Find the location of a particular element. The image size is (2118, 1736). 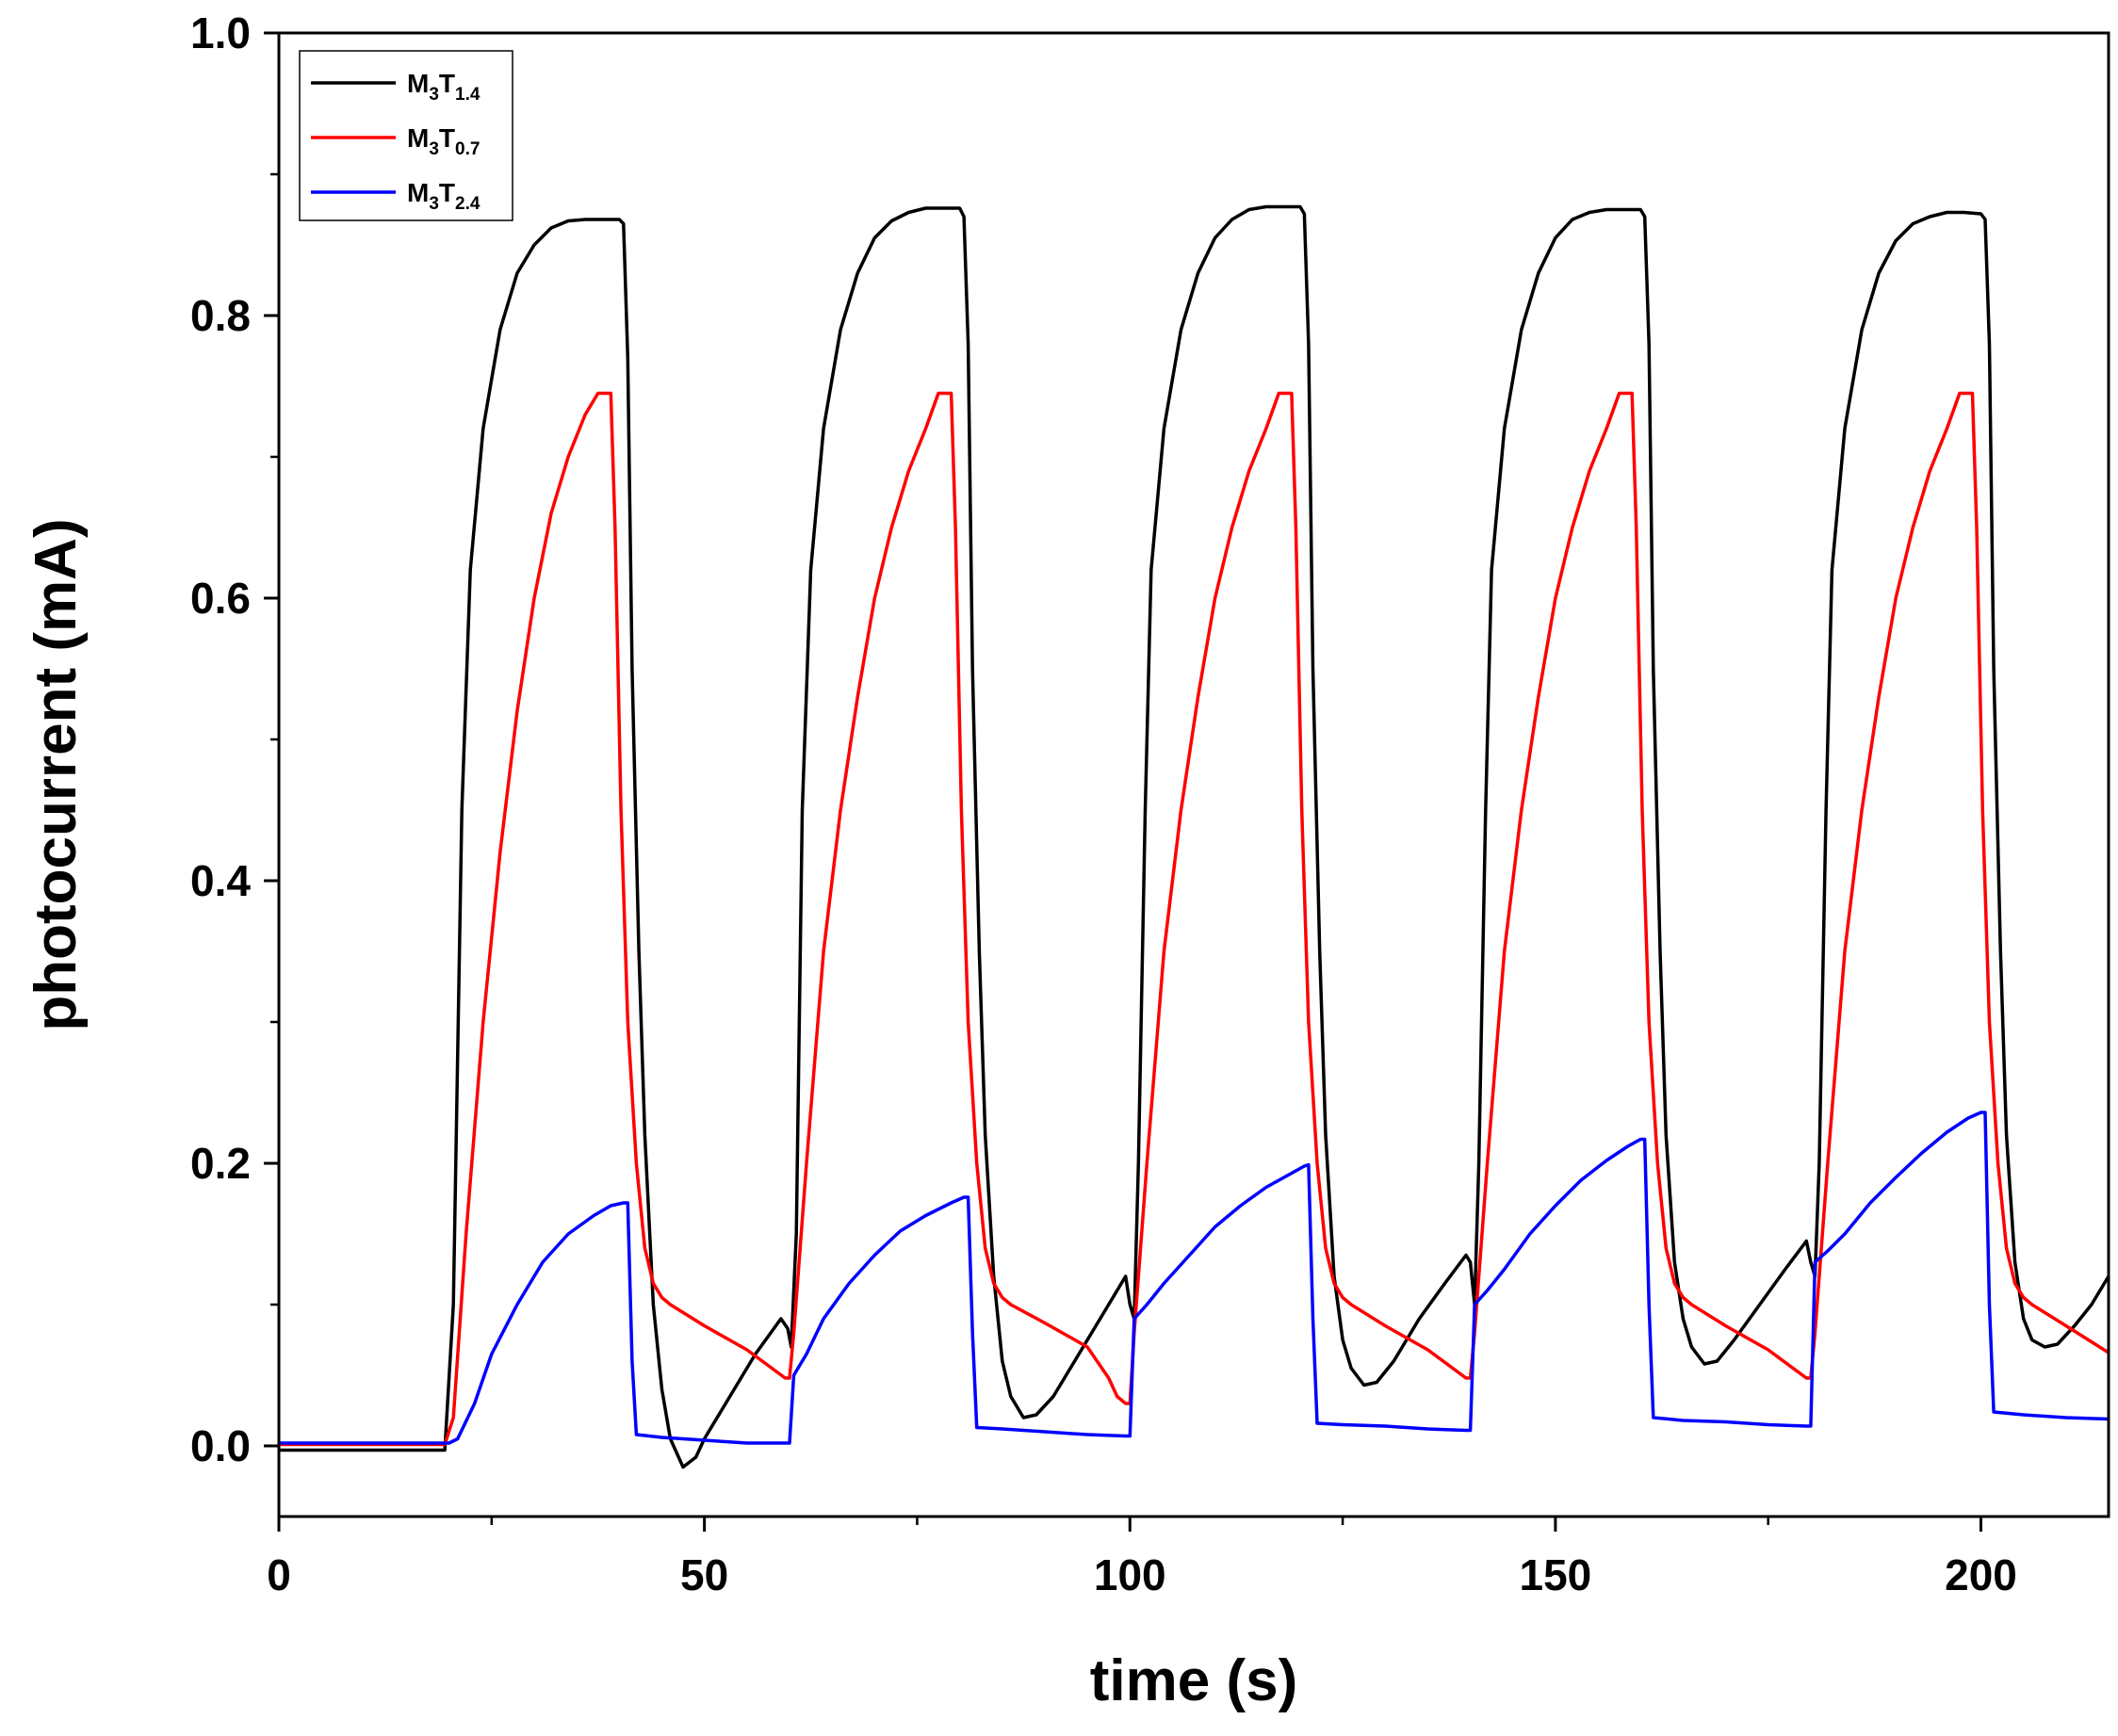

y-tick-label: 0.2 is located at coordinates (220, 1163).